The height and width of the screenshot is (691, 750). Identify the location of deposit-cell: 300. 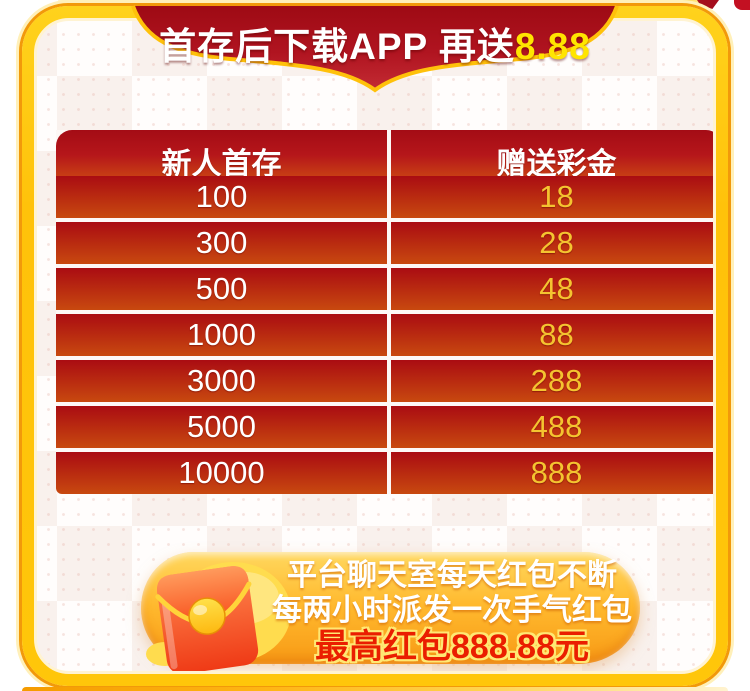
(221, 243).